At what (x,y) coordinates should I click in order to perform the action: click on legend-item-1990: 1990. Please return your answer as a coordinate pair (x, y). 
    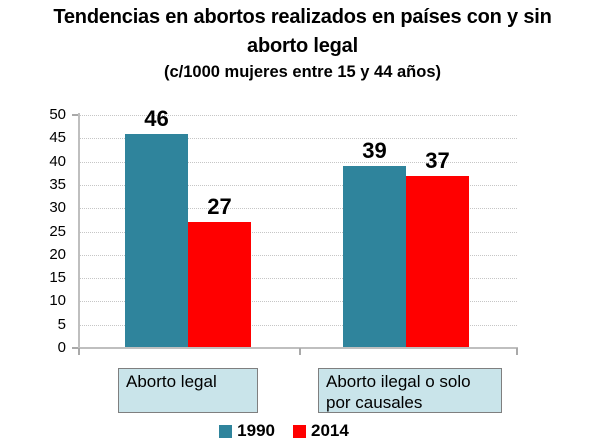
    Looking at the image, I should click on (247, 431).